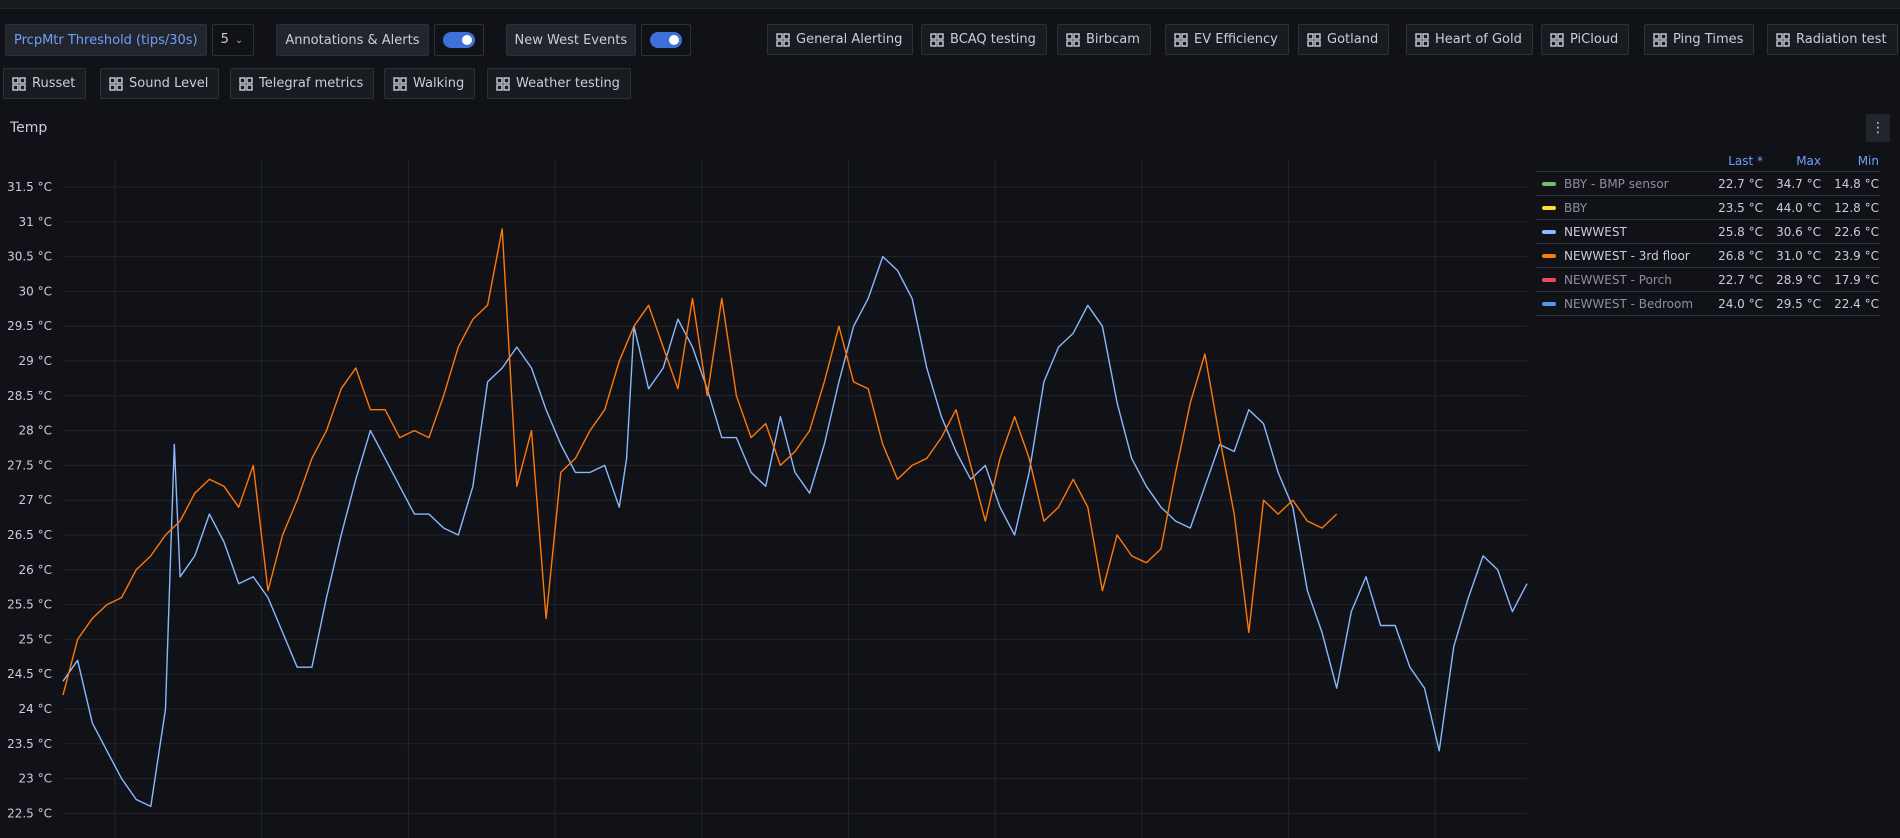 The image size is (1900, 838). Describe the element at coordinates (1808, 161) in the screenshot. I see `legend-header-max: Max` at that location.